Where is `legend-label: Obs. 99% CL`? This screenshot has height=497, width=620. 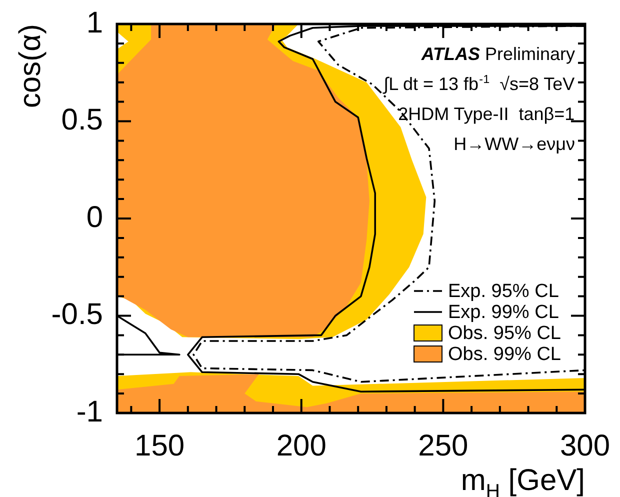 legend-label: Obs. 99% CL is located at coordinates (504, 355).